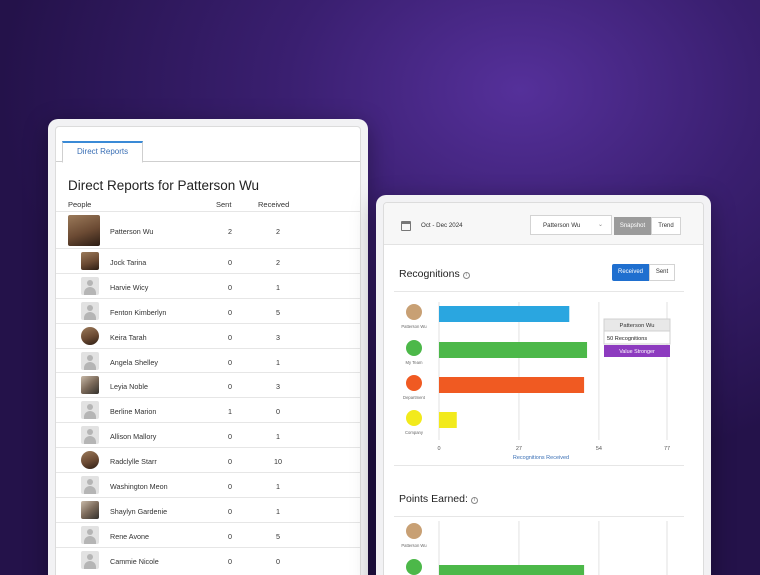  What do you see at coordinates (128, 262) in the screenshot?
I see `row-name: Jock Tarina` at bounding box center [128, 262].